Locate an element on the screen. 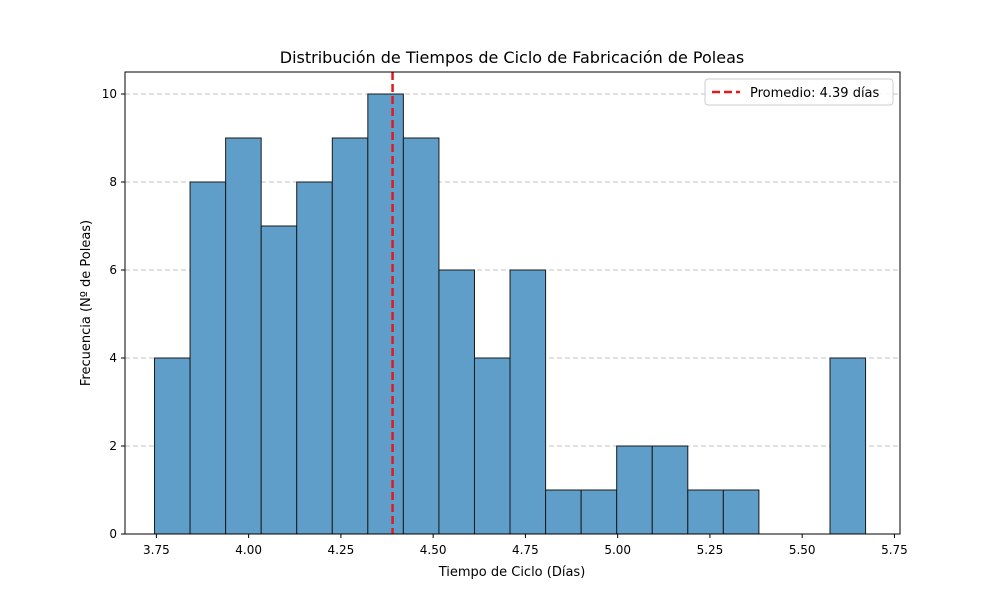  y-tick-label: 0 is located at coordinates (113, 534).